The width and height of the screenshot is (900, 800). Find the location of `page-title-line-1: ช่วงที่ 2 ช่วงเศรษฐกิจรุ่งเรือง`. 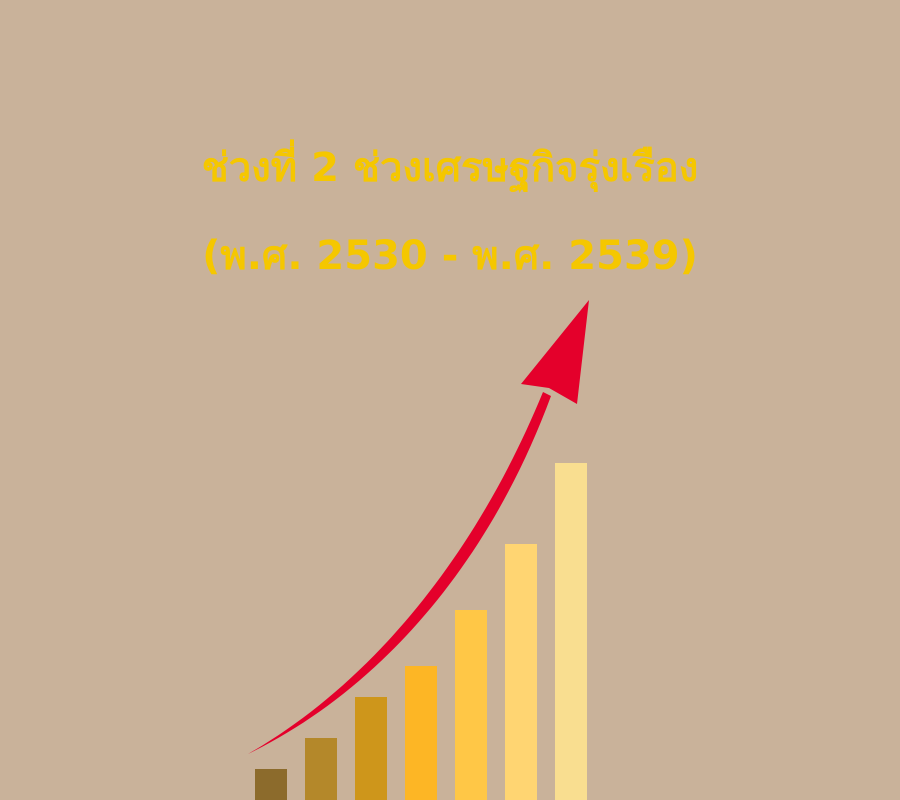

page-title-line-1: ช่วงที่ 2 ช่วงเศรษฐกิจรุ่งเรือง is located at coordinates (450, 168).